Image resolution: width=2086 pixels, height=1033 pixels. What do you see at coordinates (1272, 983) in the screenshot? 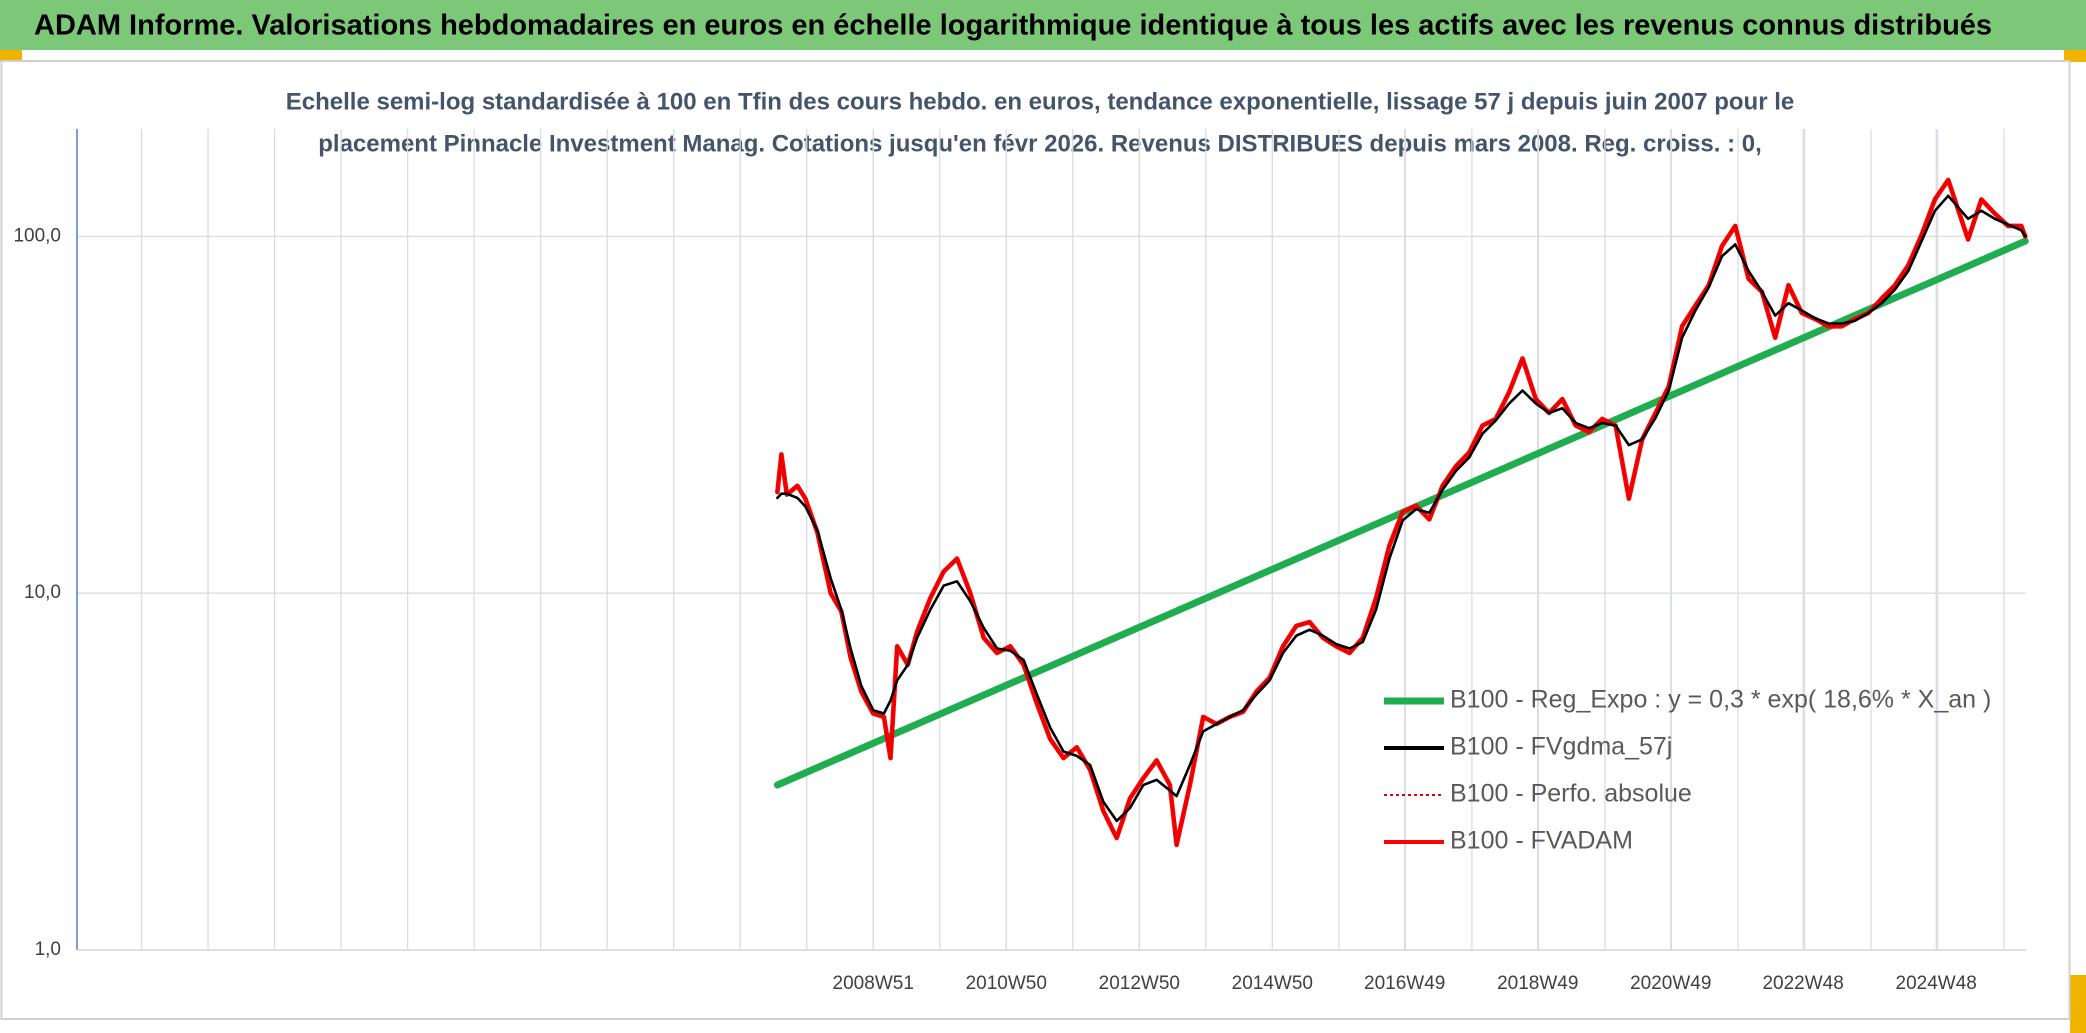
I see `x-tick-label: 2014W50` at bounding box center [1272, 983].